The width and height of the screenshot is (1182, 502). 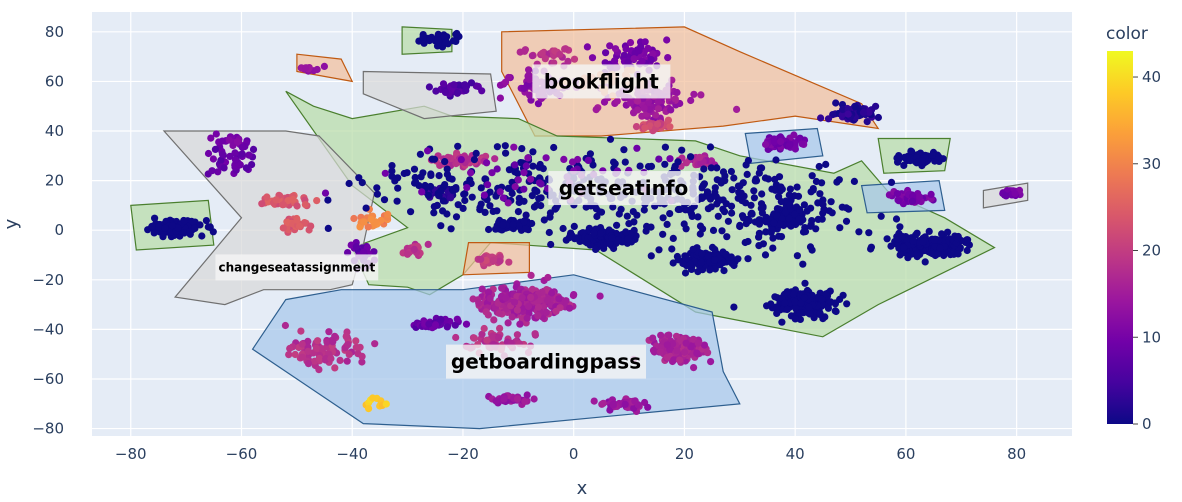 What do you see at coordinates (48, 329) in the screenshot?
I see `y-tick-label: −40` at bounding box center [48, 329].